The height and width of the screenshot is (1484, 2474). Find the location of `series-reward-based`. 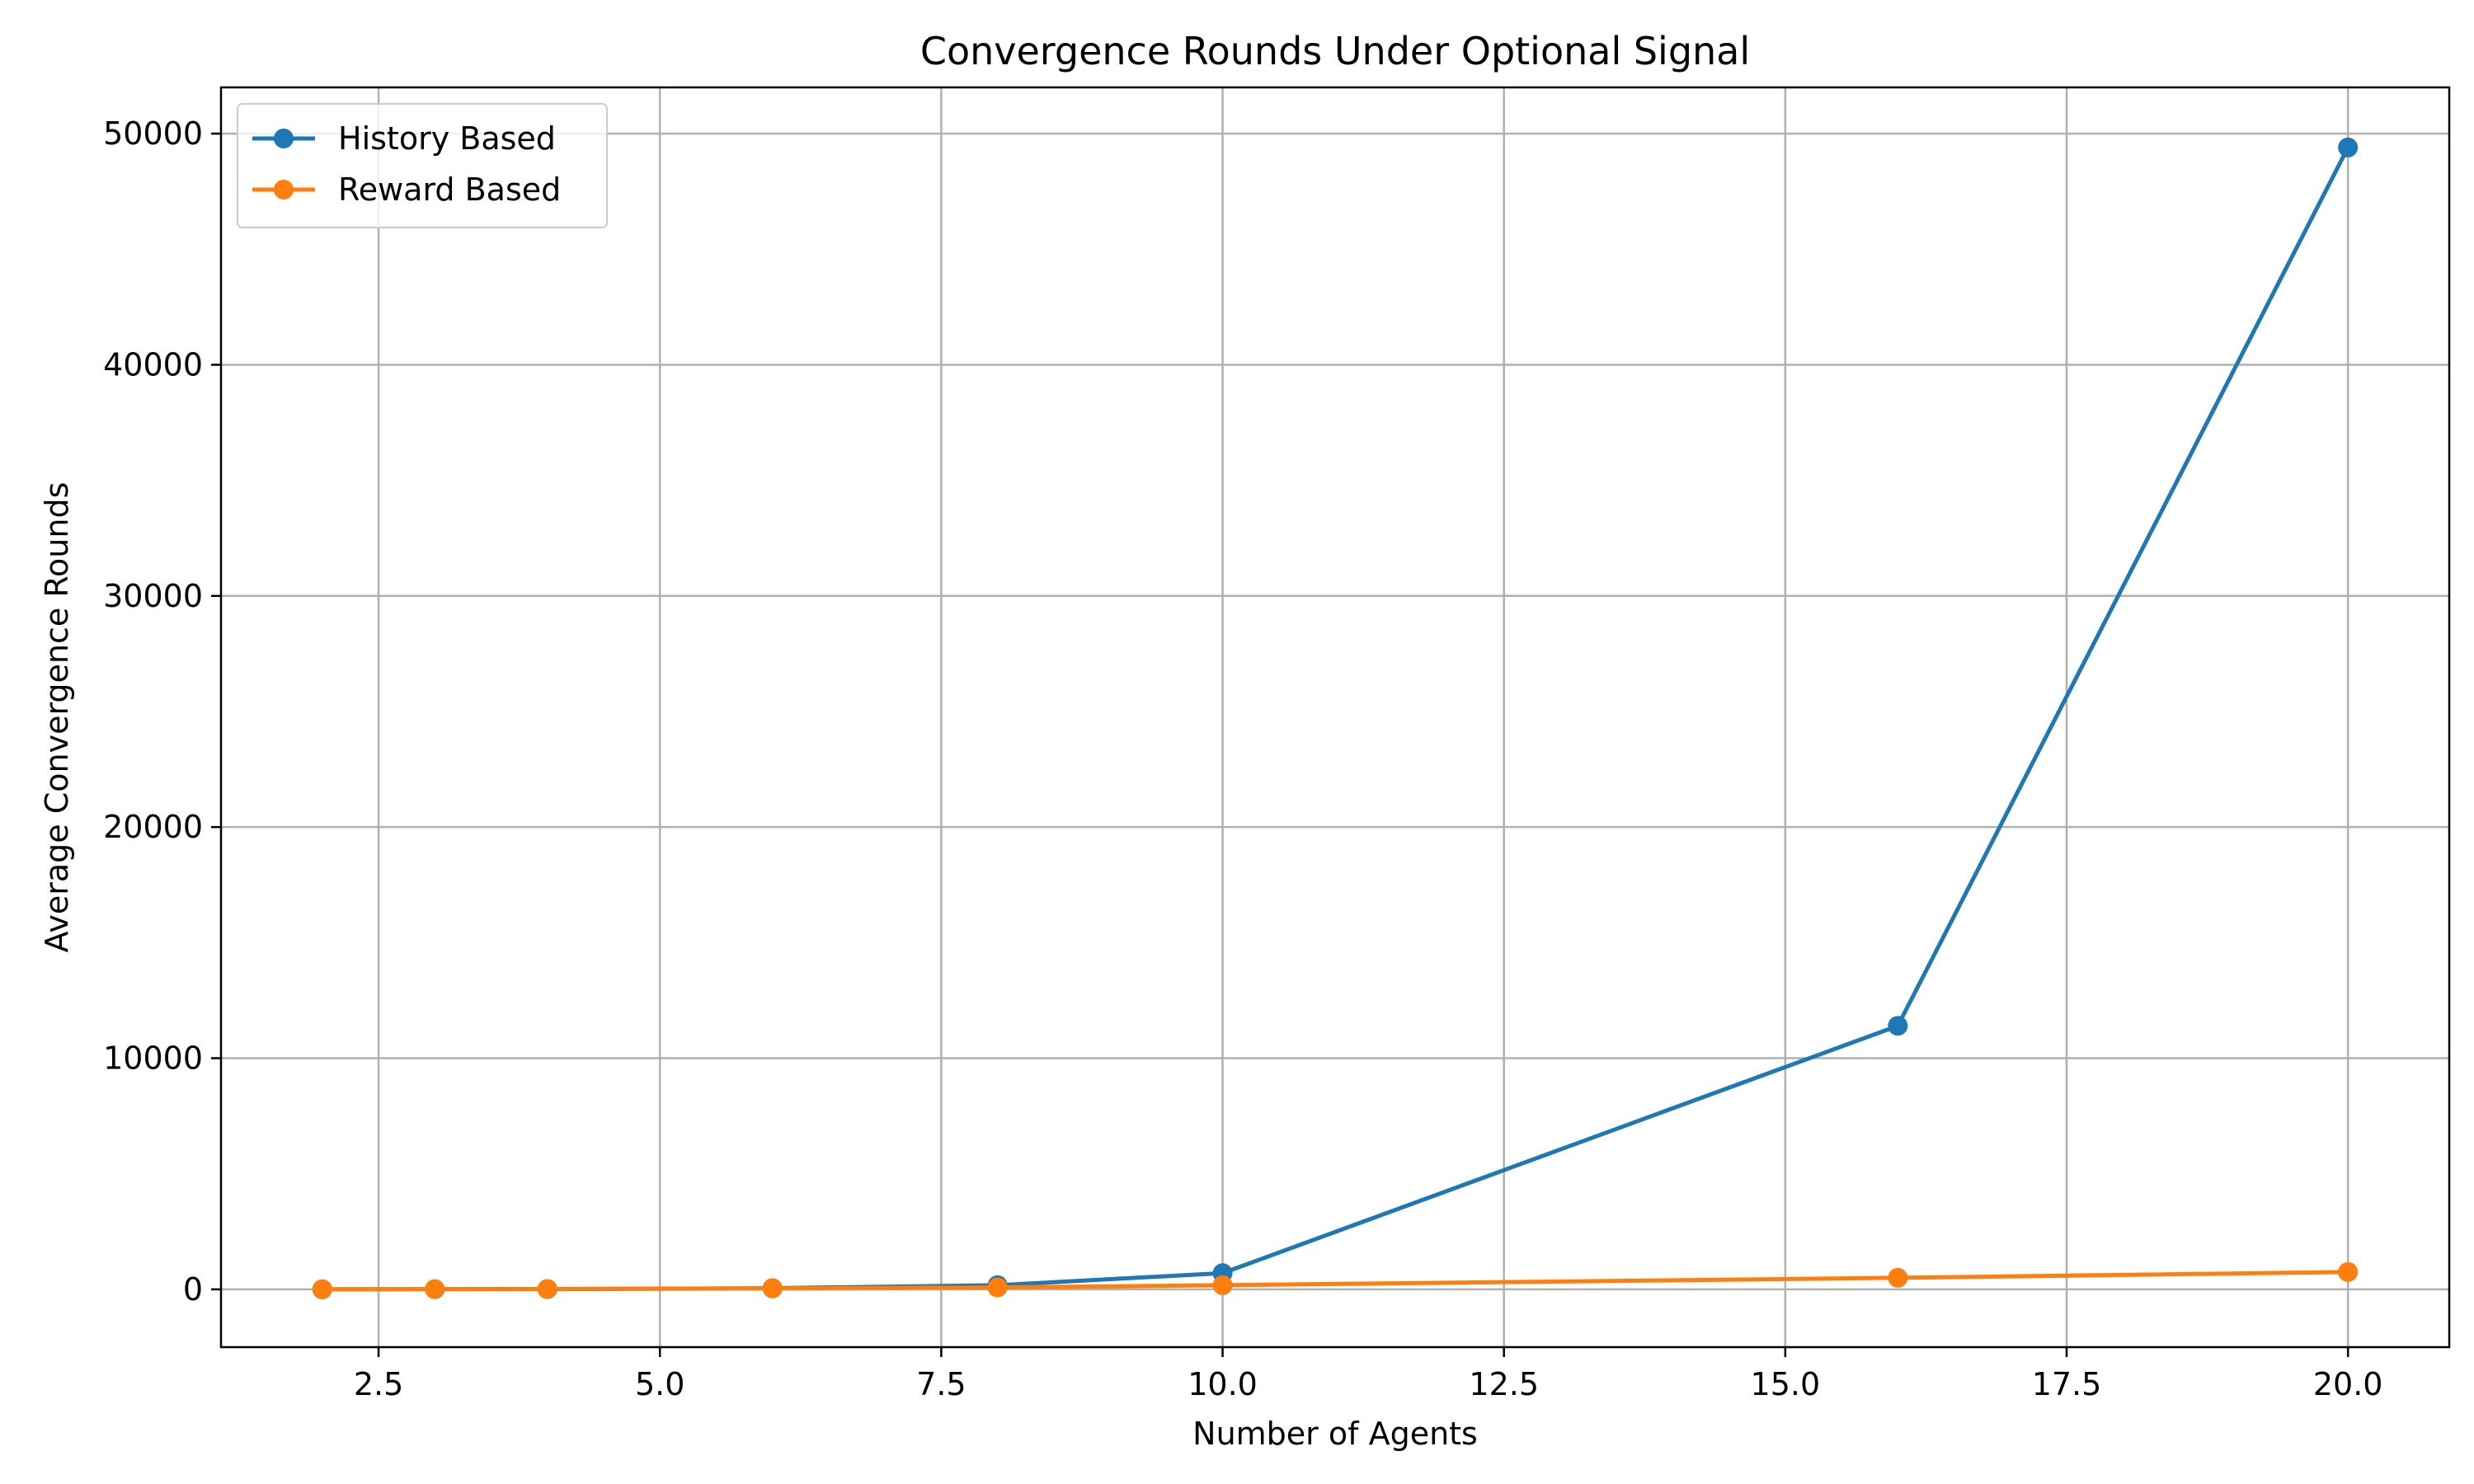

series-reward-based is located at coordinates (1335, 1280).